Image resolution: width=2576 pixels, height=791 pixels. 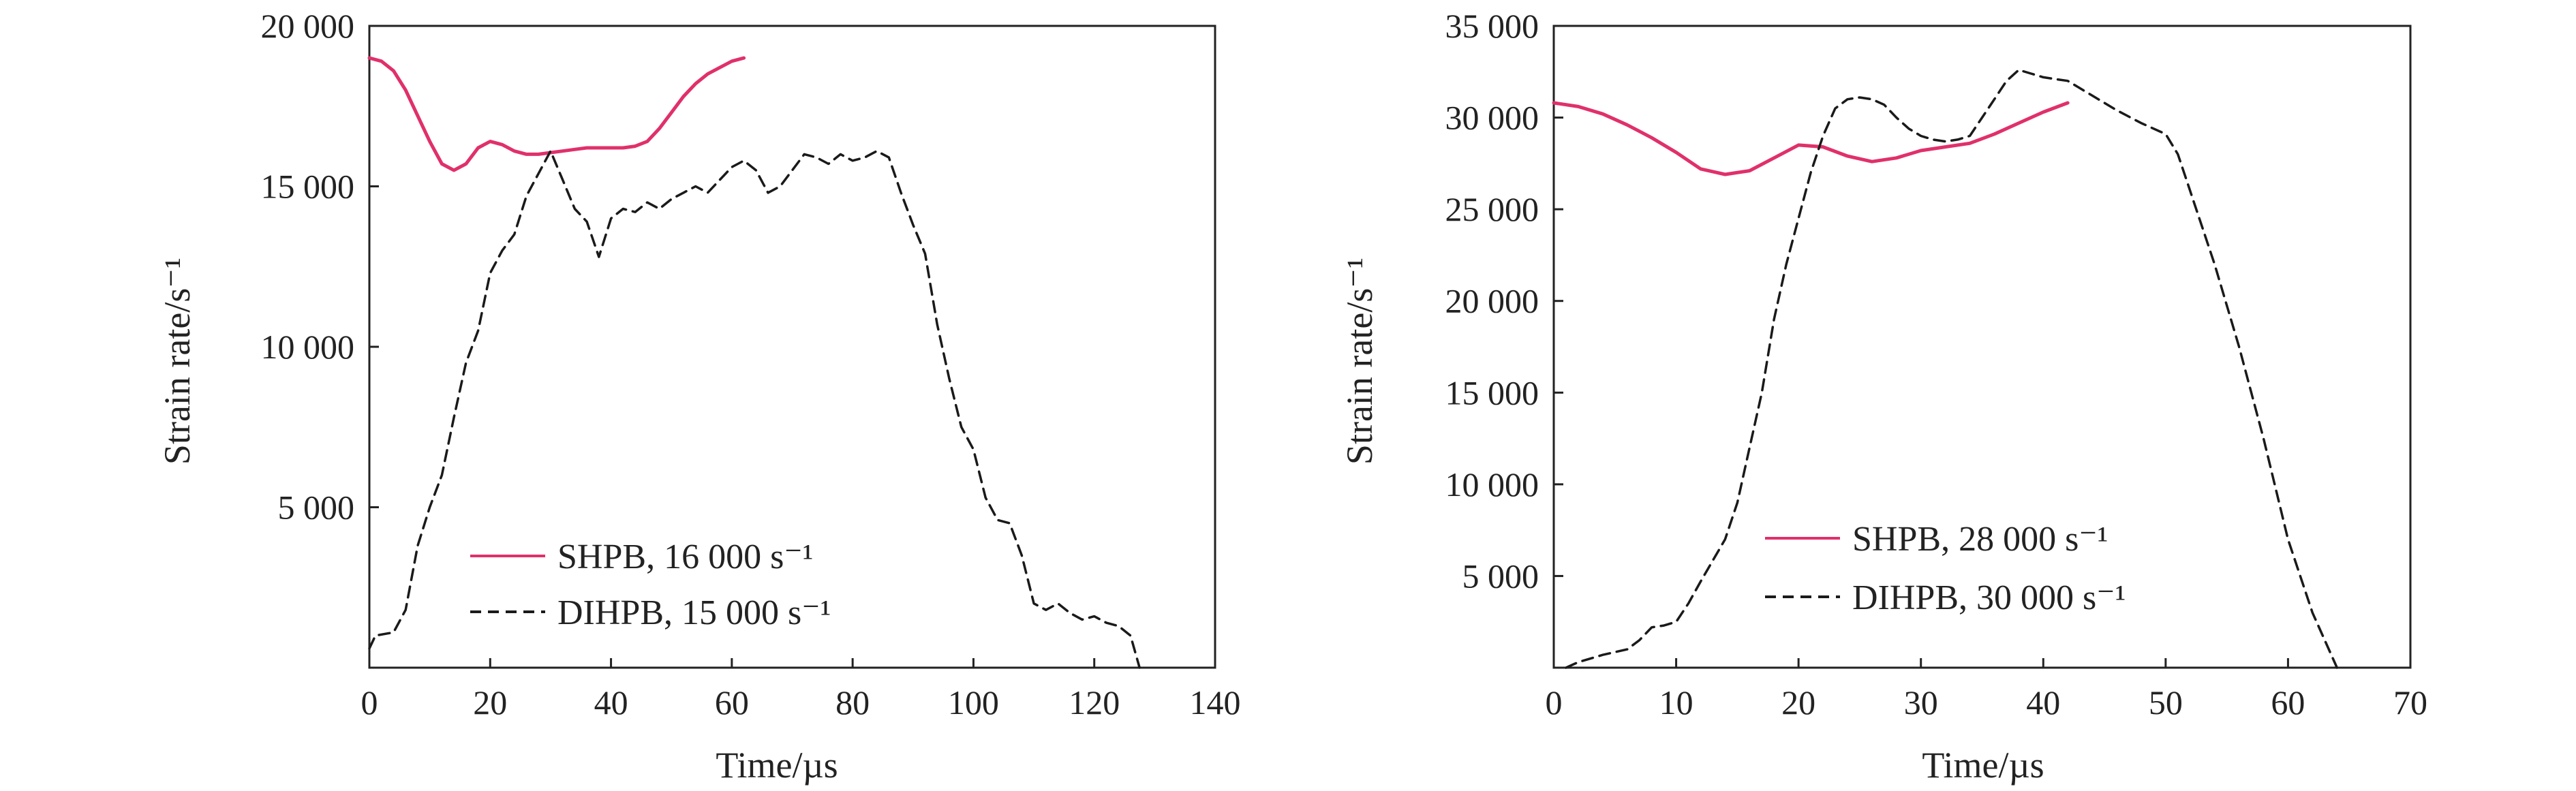 I want to click on chart-right-y-tick-label: 15 000, so click(x=1492, y=392).